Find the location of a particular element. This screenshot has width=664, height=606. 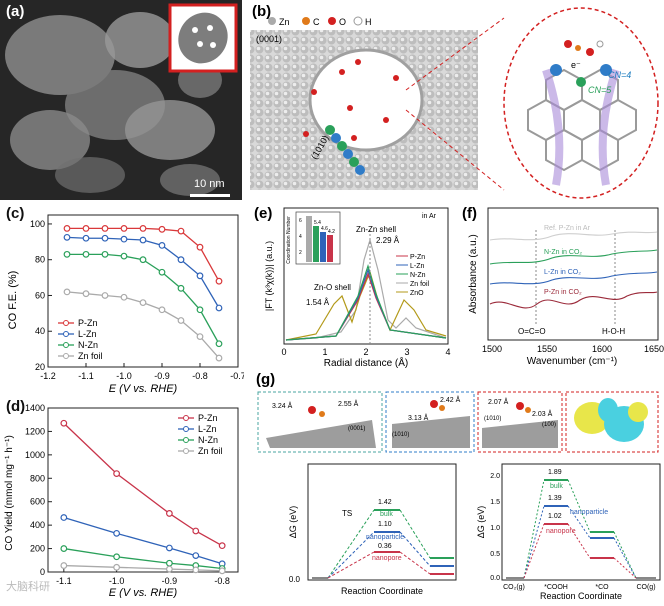

ftir-frame is located at coordinates (573, 274).